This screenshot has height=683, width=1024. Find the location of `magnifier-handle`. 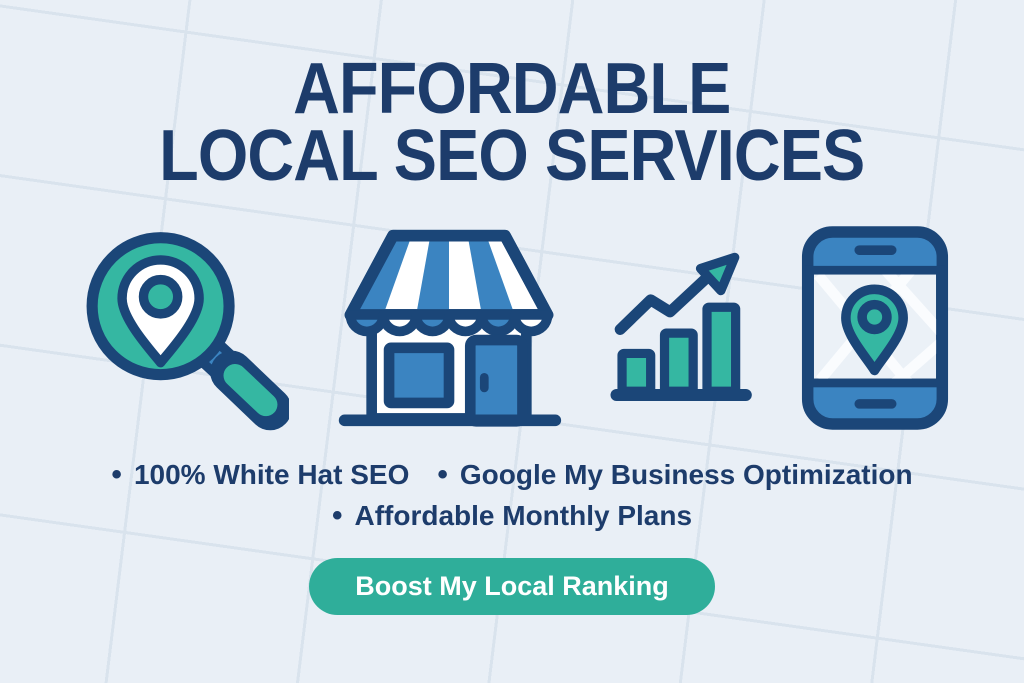

magnifier-handle is located at coordinates (250, 390).